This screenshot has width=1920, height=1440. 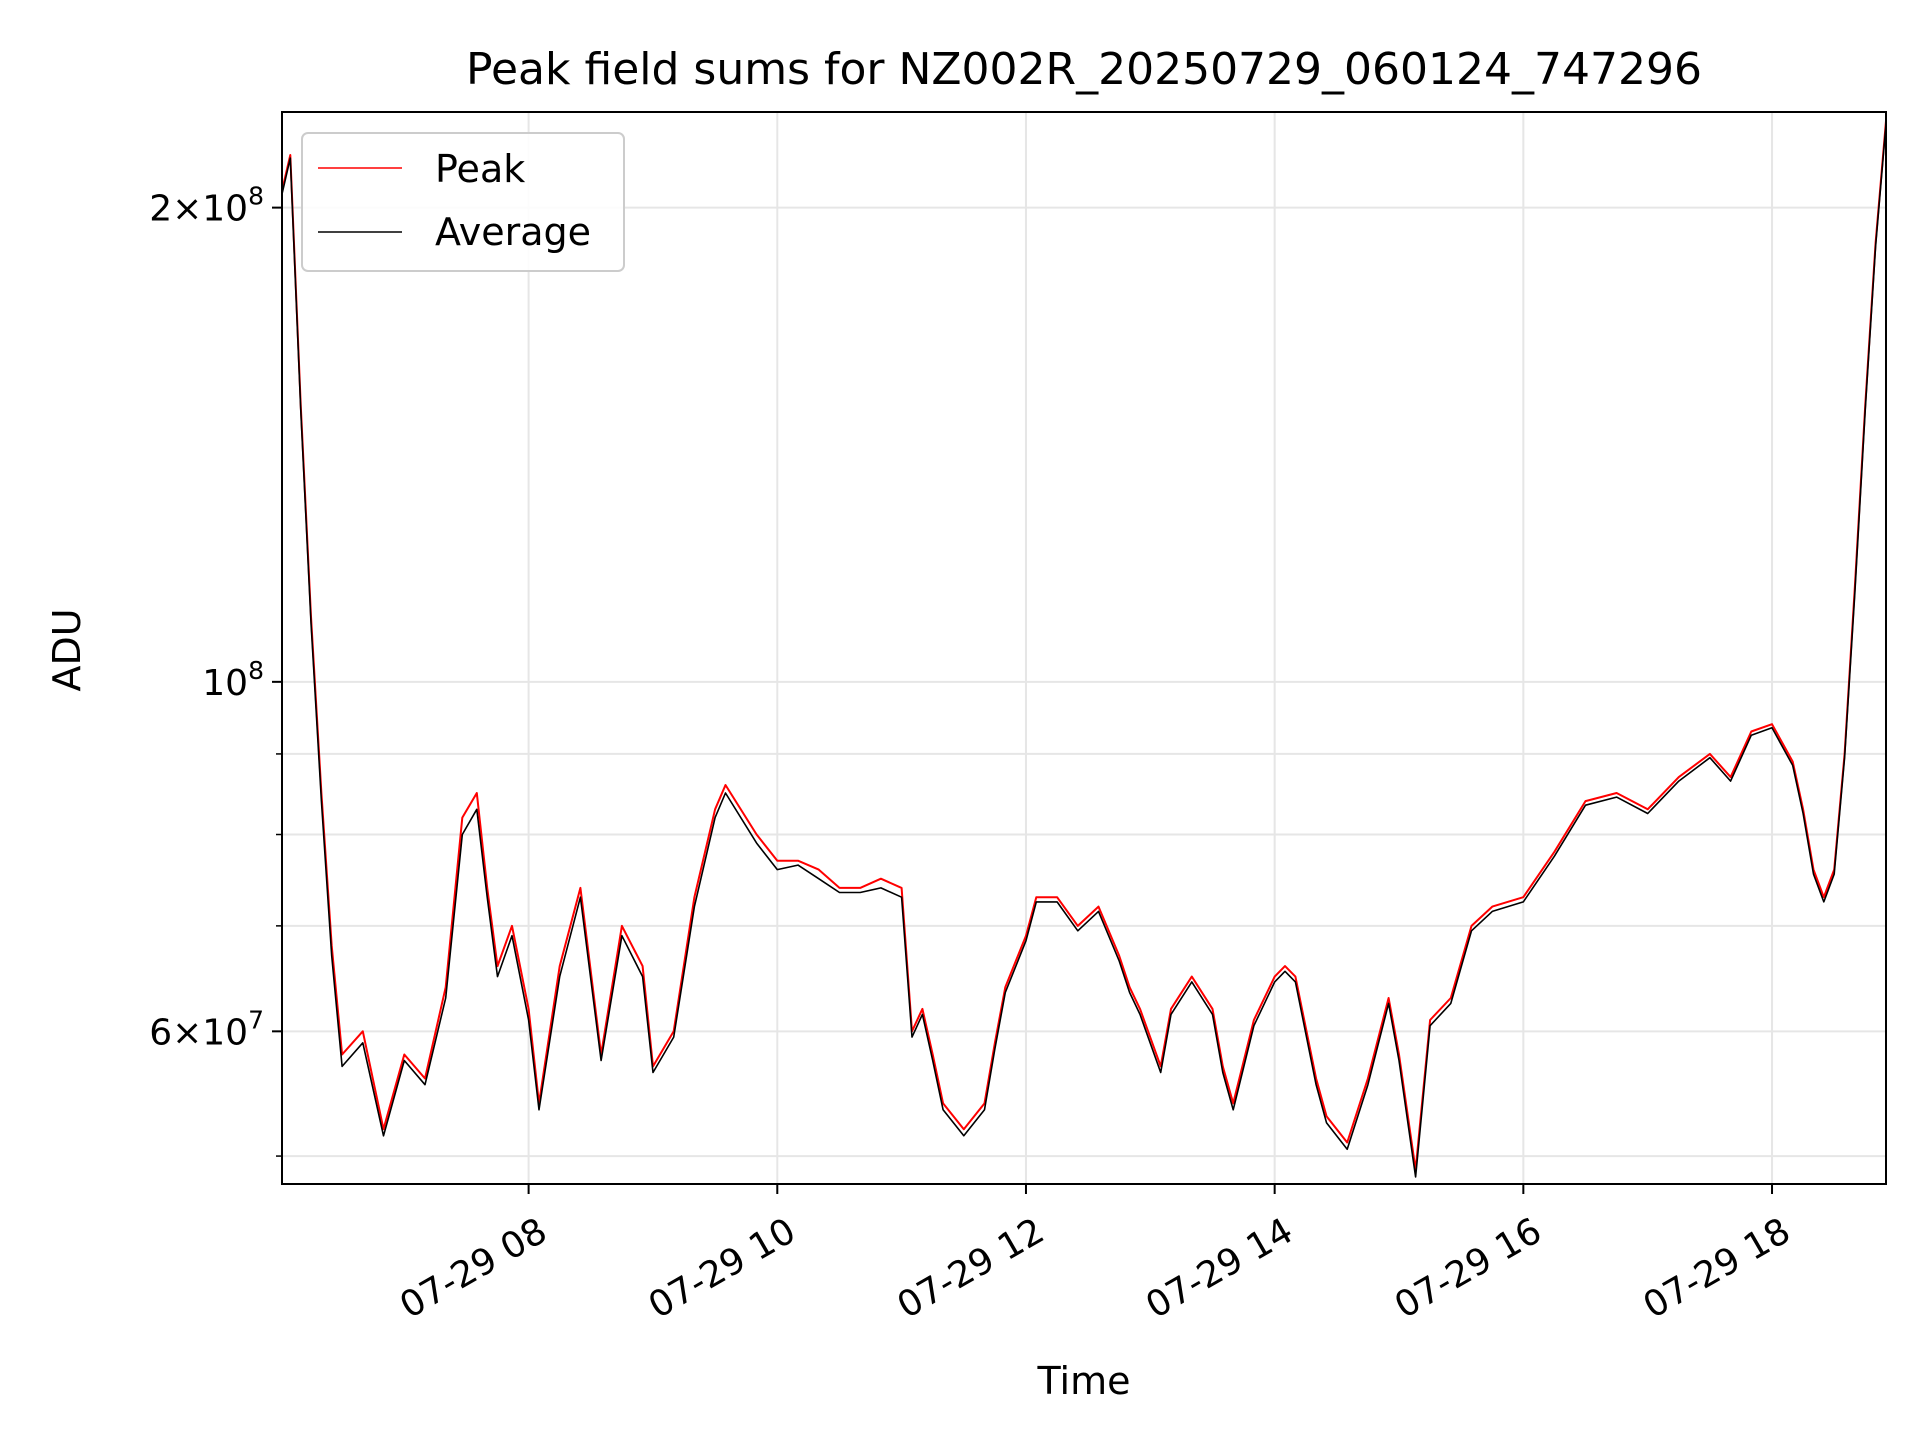 What do you see at coordinates (463, 202) in the screenshot?
I see `legend: Peak Average` at bounding box center [463, 202].